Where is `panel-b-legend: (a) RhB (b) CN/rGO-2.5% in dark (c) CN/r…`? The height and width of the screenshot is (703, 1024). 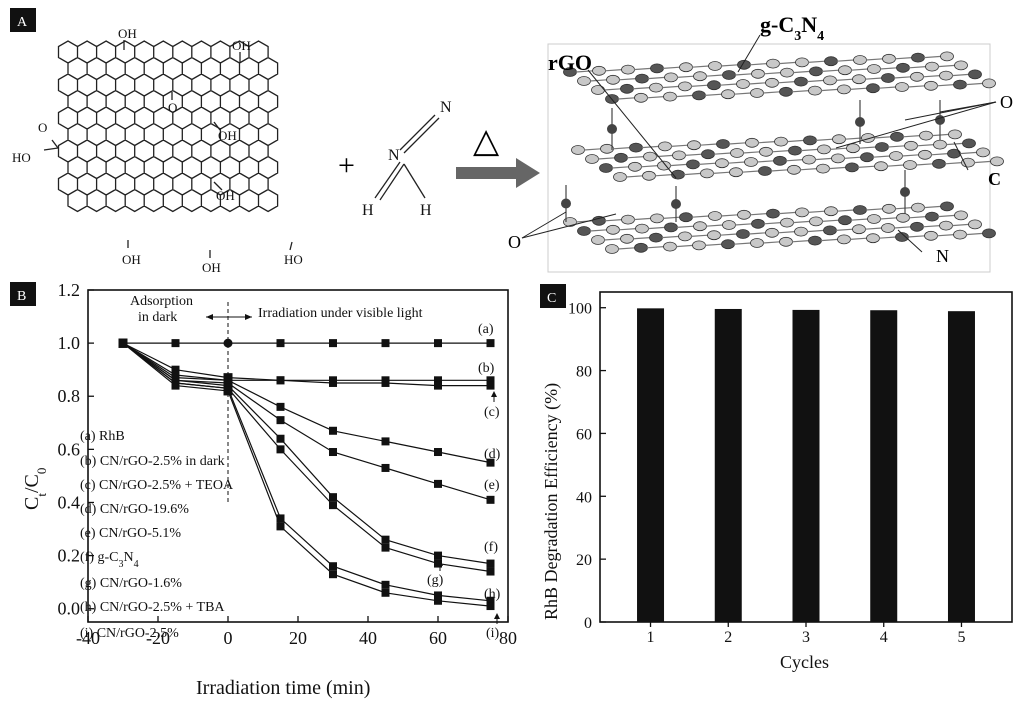
panel-b-legend: (a) RhB (b) CN/rGO-2.5% in dark (c) CN/r… is located at coordinates (157, 535).